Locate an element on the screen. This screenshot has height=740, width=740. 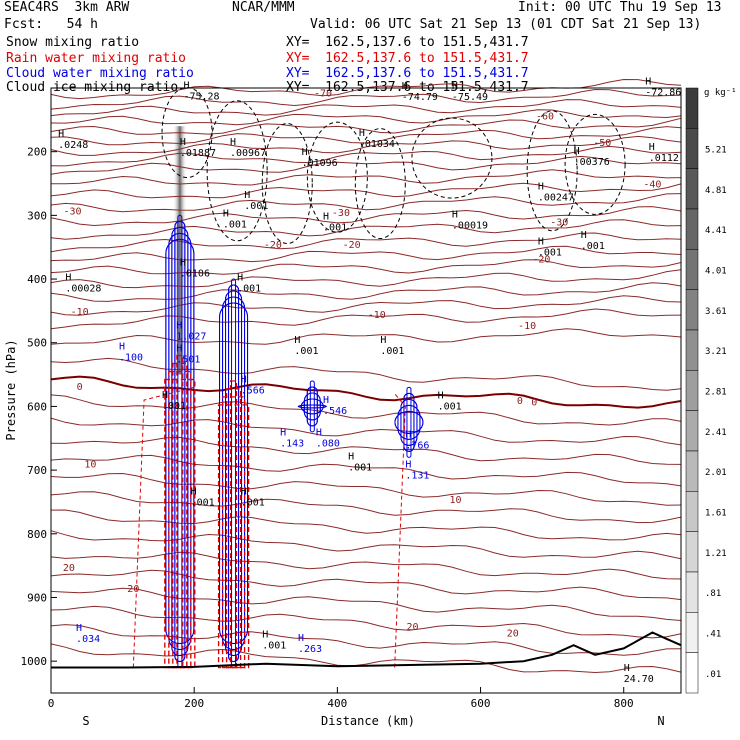
colorbar-label: 4.81 is located at coordinates (716, 191).